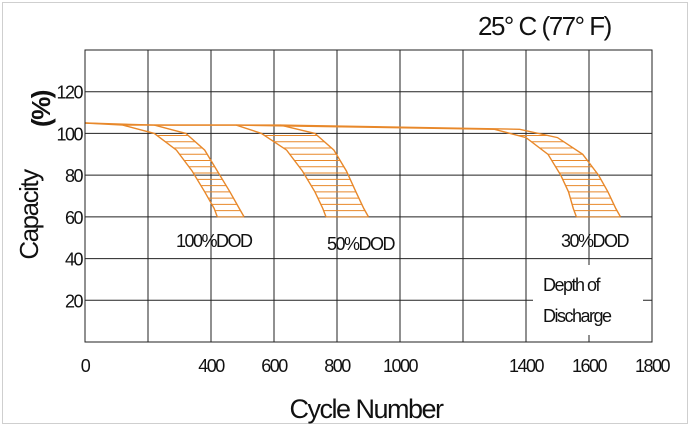 This screenshot has height=428, width=692. I want to click on x-tick-label: 600, so click(274, 366).